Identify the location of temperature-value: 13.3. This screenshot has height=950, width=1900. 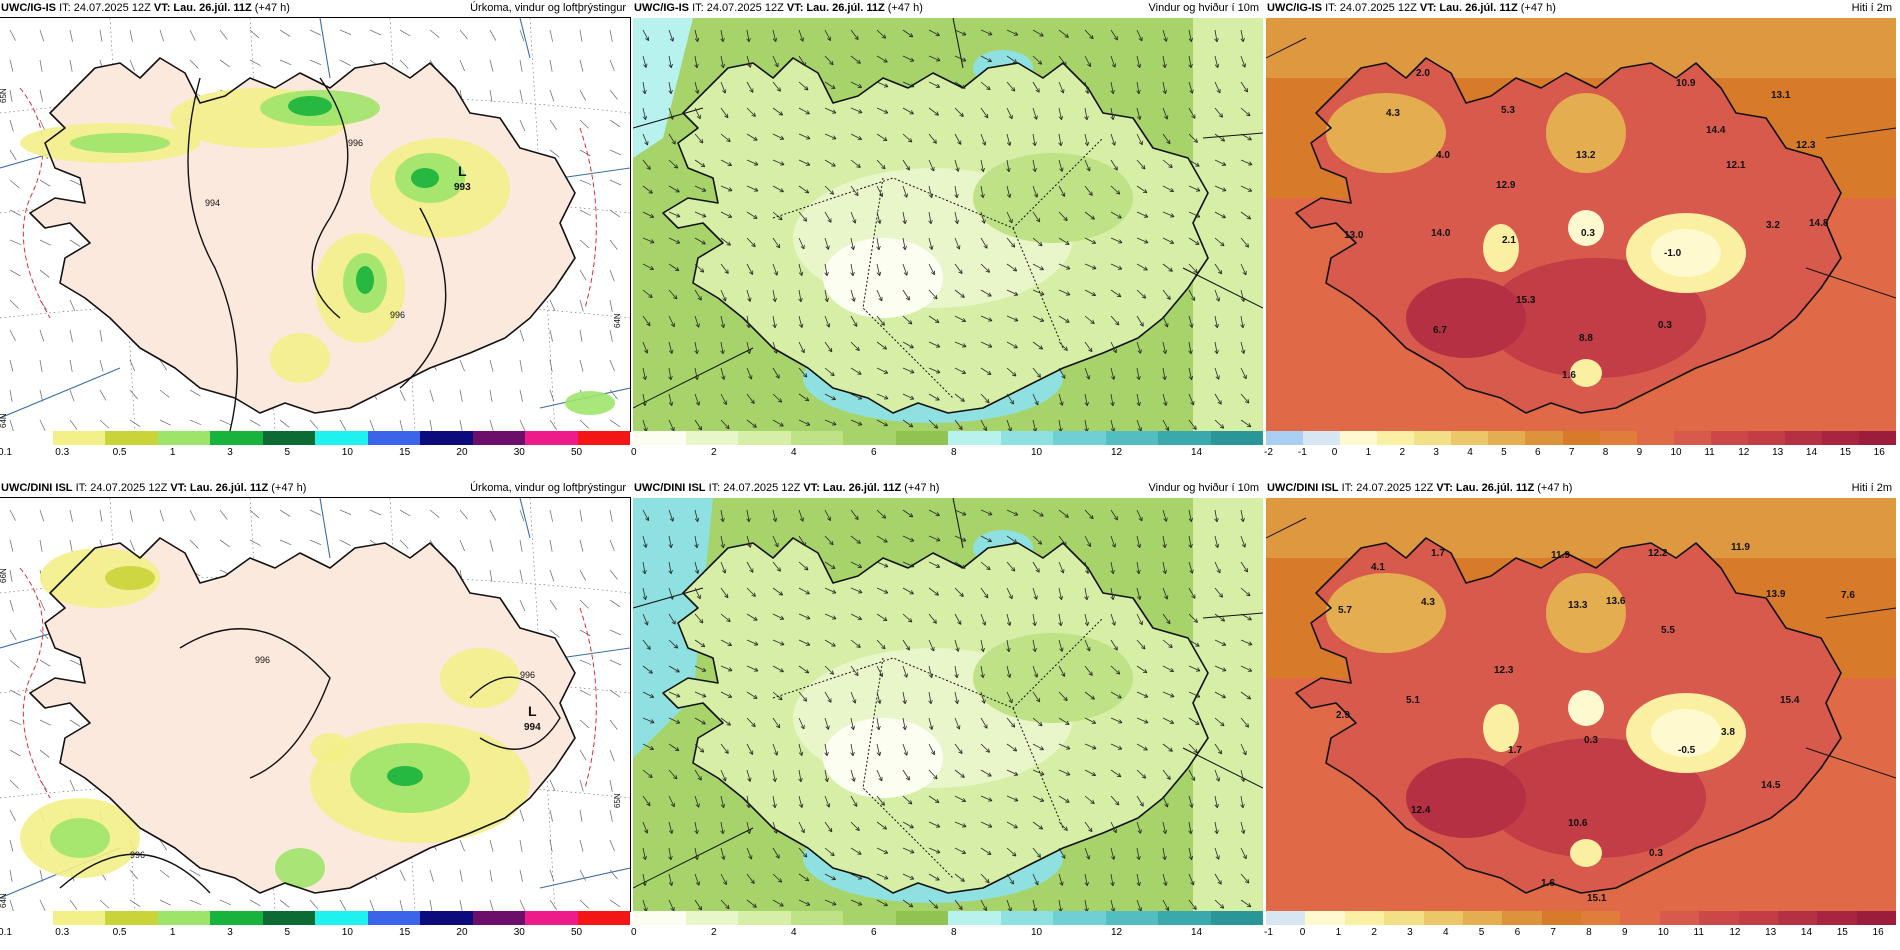
(1578, 605).